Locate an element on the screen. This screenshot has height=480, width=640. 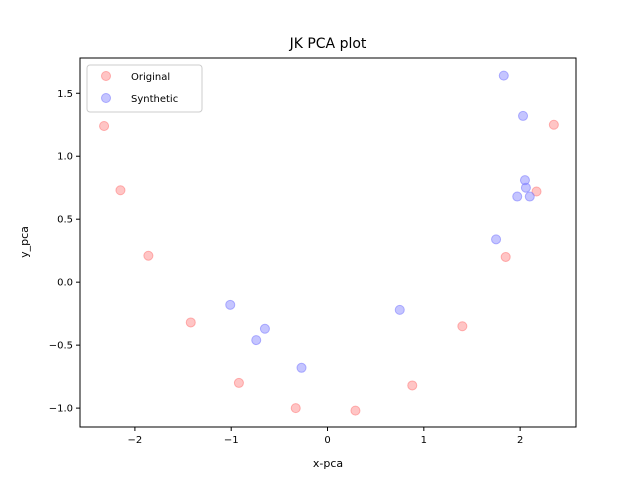
y-tick-label: 0.5 is located at coordinates (65, 220).